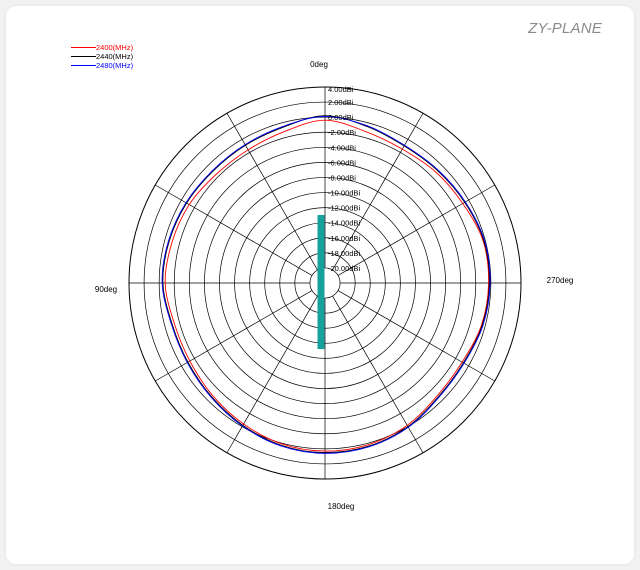 The height and width of the screenshot is (570, 640). I want to click on radial-tick-label: -2.00dBi, so click(342, 132).